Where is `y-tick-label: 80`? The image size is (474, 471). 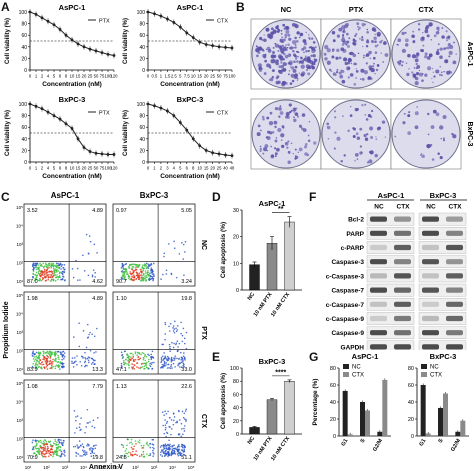
y-tick-label: 80 is located at coordinates (333, 369).